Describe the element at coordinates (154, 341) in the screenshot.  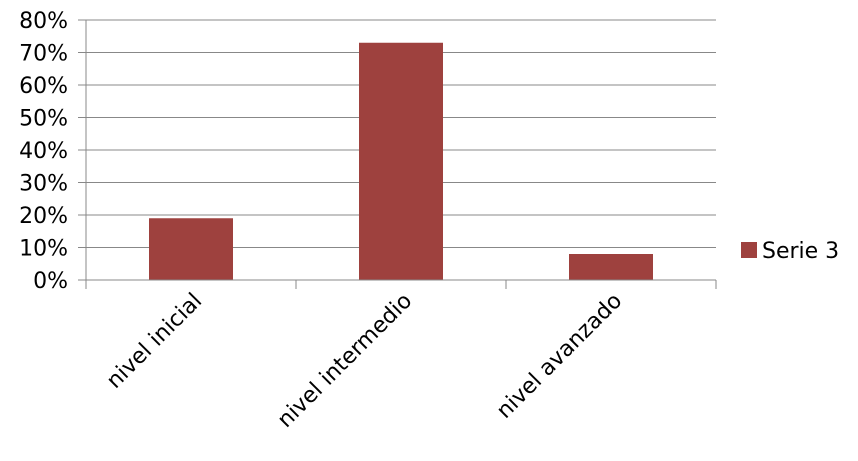
I see `x-category-label: nivel inicial` at that location.